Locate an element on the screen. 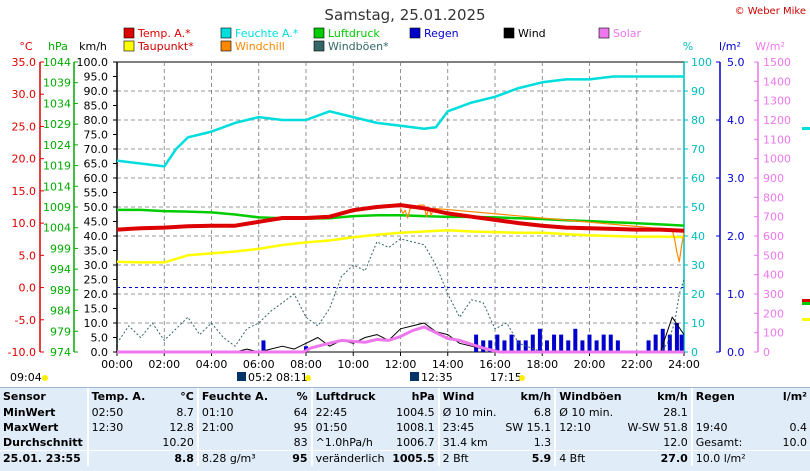 This screenshot has height=471, width=810. pressure-axis-tick-label: 999 is located at coordinates (60, 248).